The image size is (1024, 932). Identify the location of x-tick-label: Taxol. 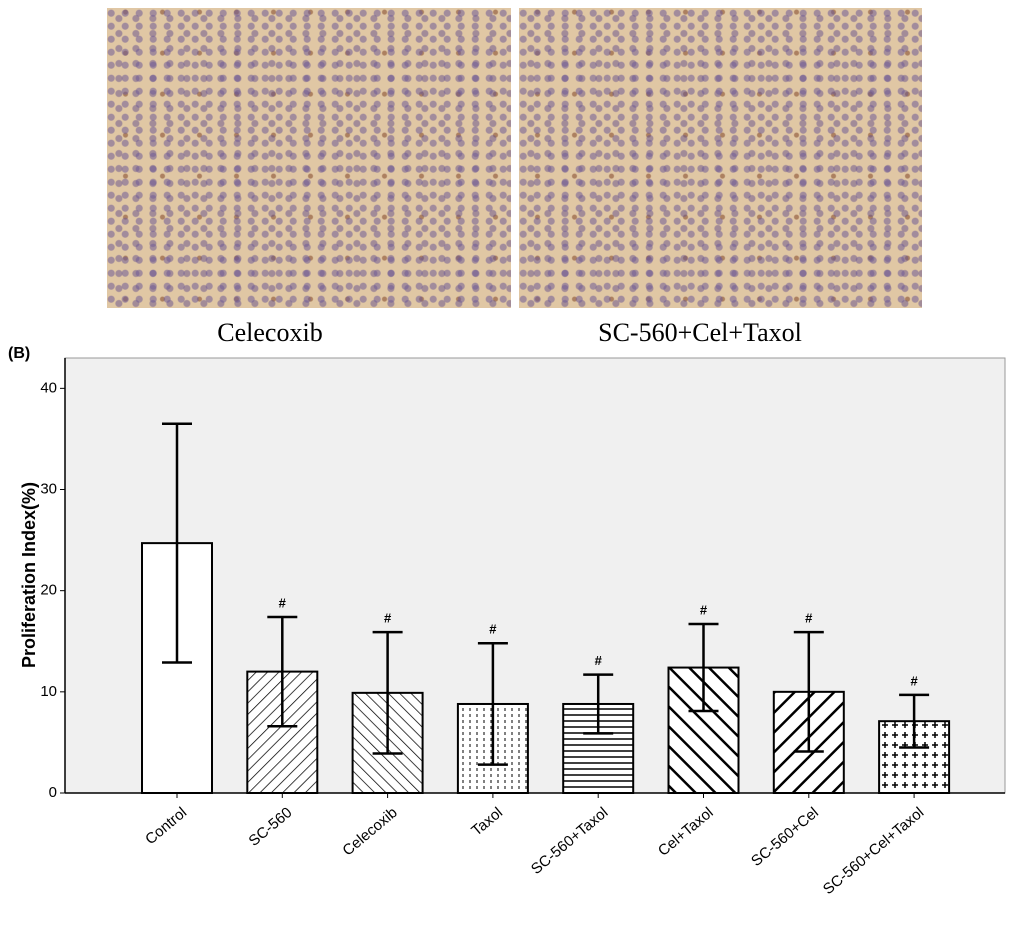
(487, 822).